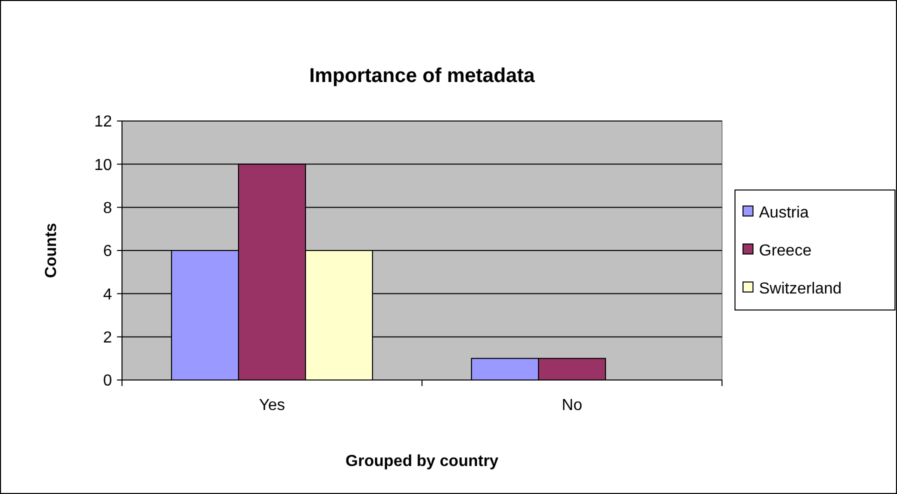 The width and height of the screenshot is (897, 494). Describe the element at coordinates (103, 122) in the screenshot. I see `y-tick-label: 12` at that location.